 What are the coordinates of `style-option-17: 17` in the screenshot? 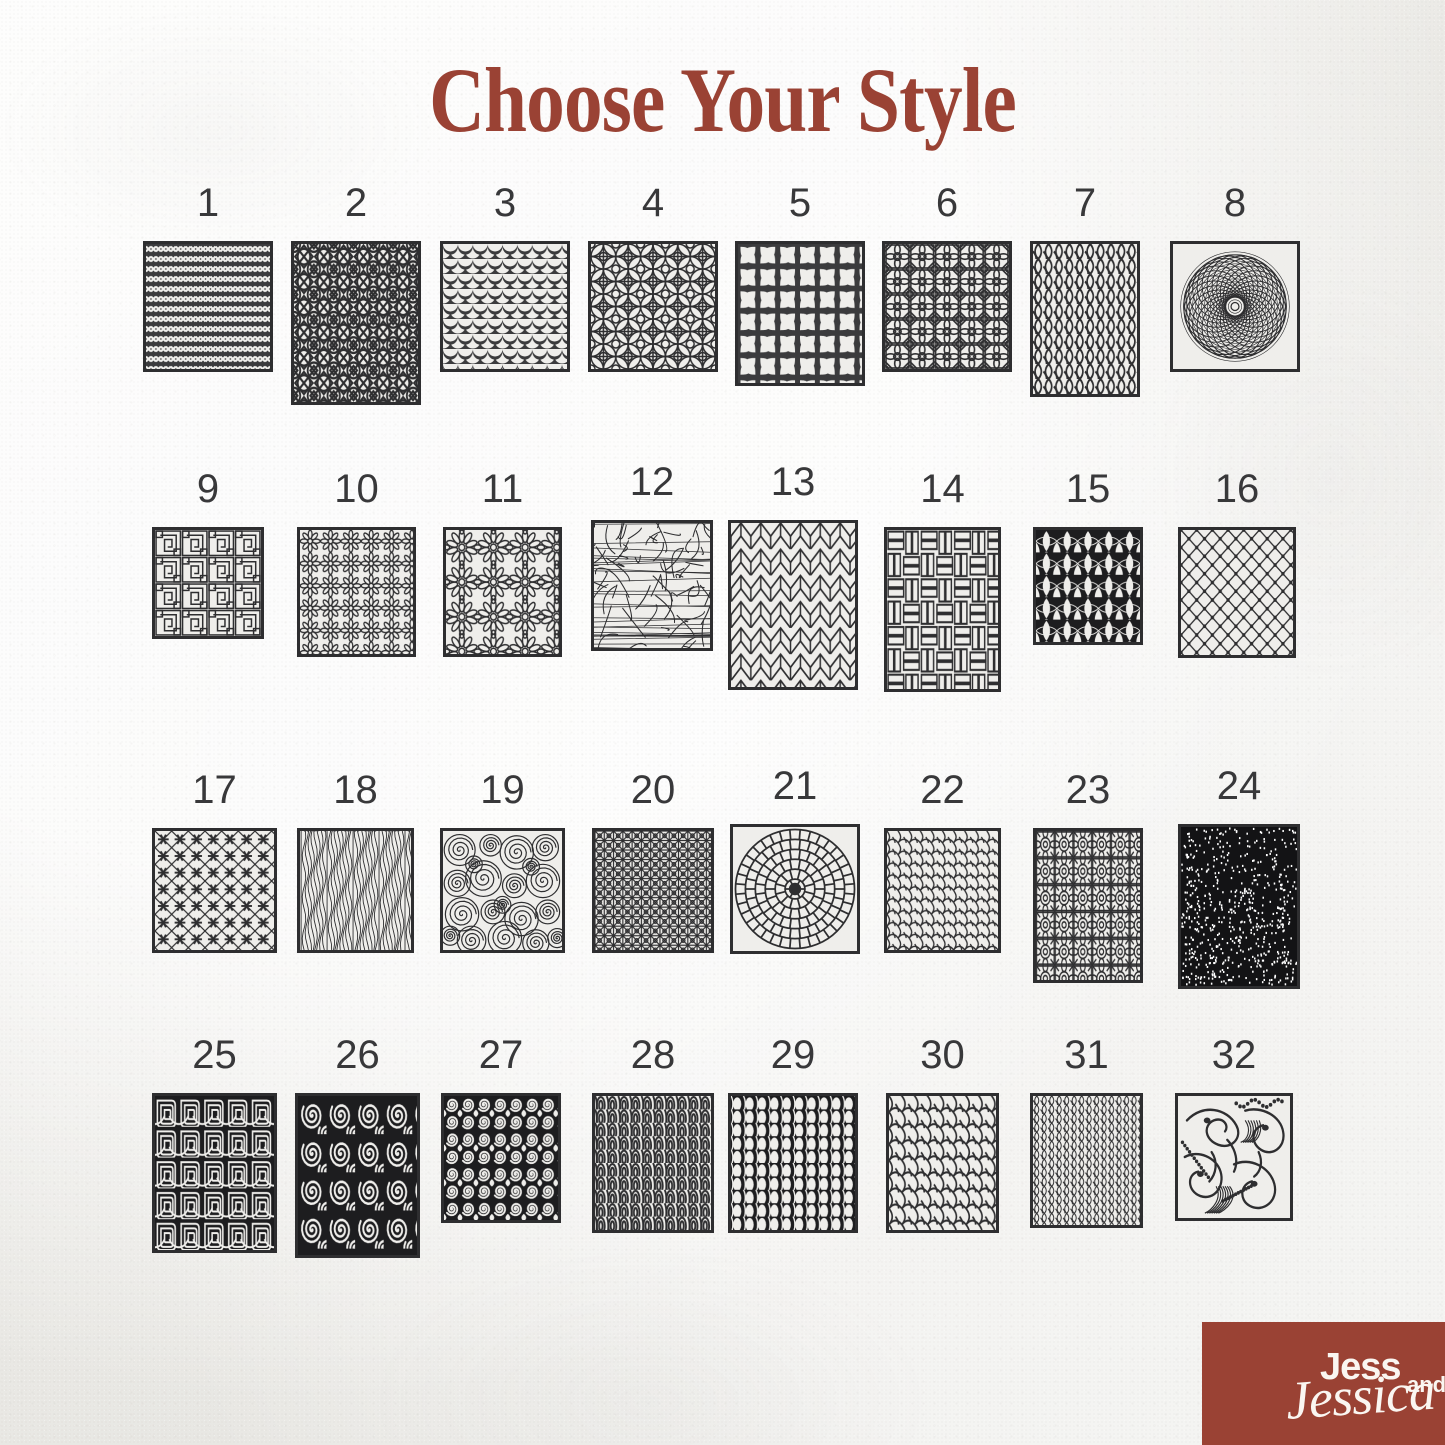 It's located at (214, 861).